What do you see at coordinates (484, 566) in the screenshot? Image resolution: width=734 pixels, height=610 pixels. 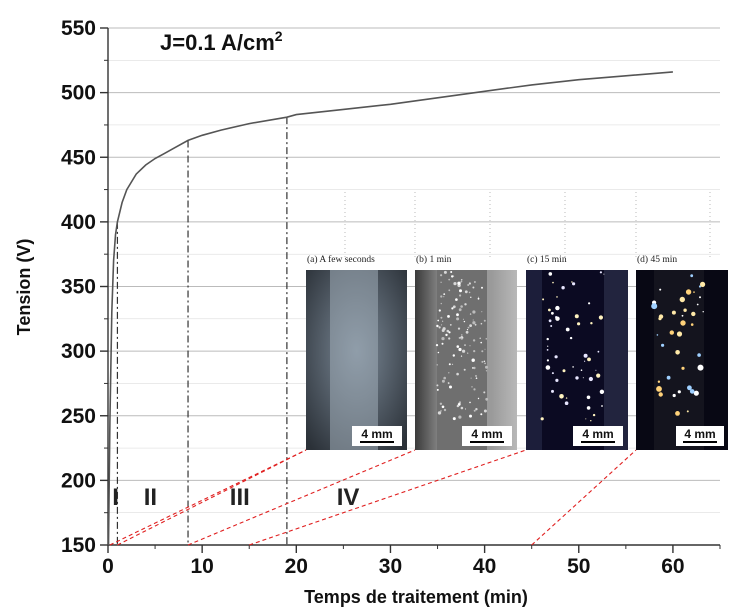 I see `x-tick-label-40: 40` at bounding box center [484, 566].